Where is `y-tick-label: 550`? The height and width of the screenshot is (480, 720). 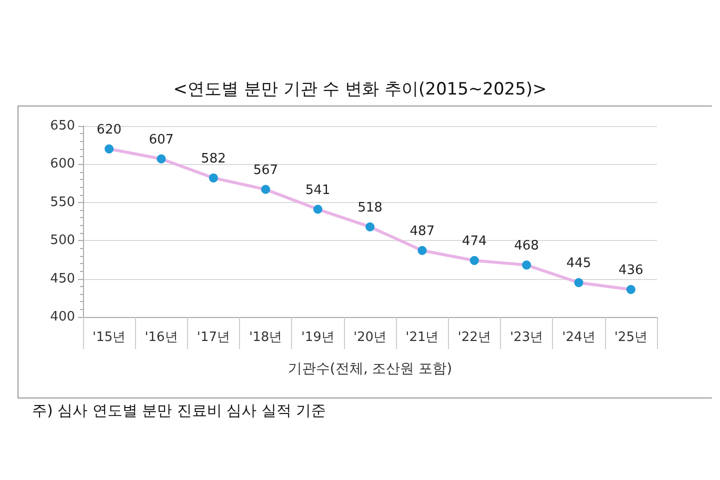
y-tick-label: 550 is located at coordinates (62, 202).